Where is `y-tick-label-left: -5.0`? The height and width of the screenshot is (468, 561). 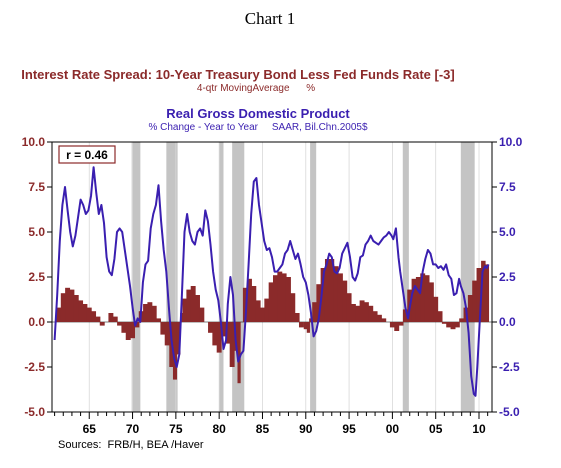
y-tick-label-left: -5.0 is located at coordinates (34, 412).